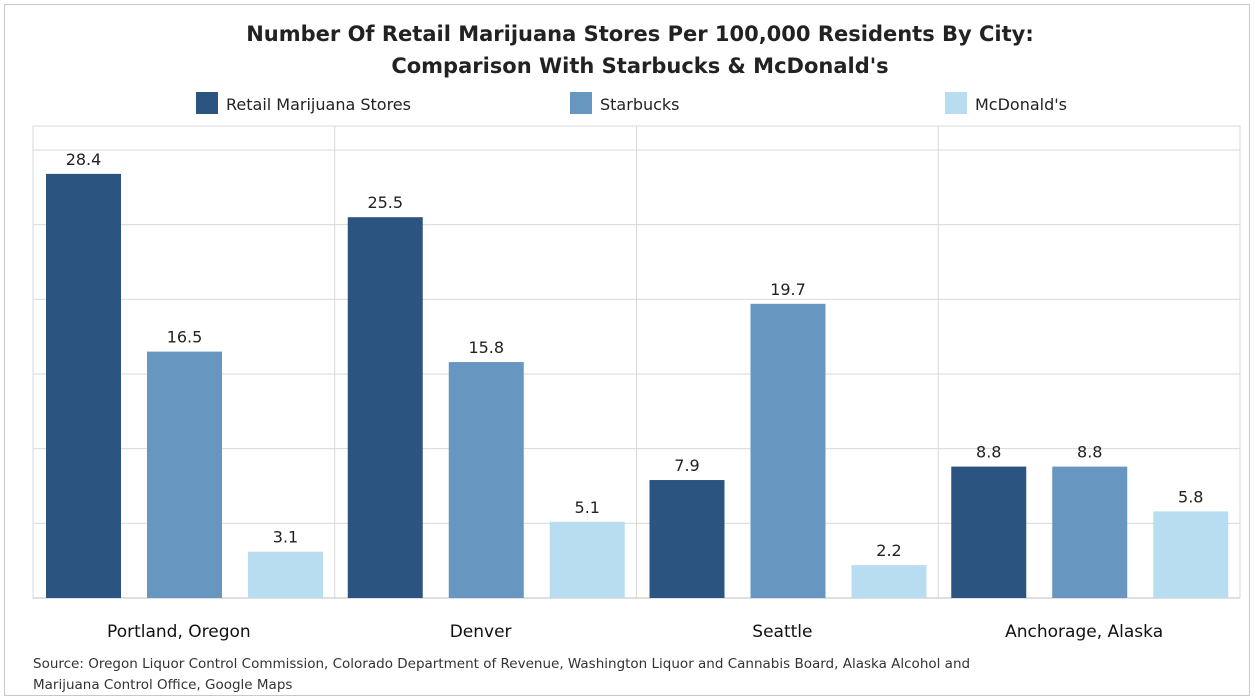 The width and height of the screenshot is (1255, 700). Describe the element at coordinates (179, 632) in the screenshot. I see `category-label-portland-oregon: Portland, Oregon` at that location.